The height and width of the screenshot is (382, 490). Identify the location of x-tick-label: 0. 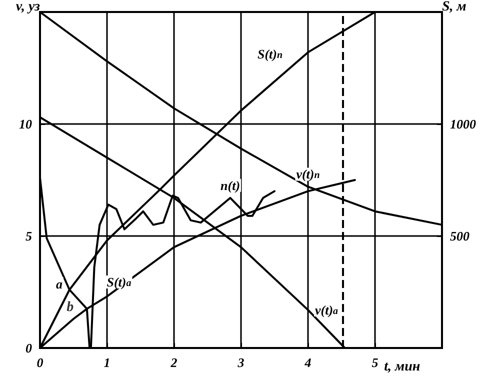
(40, 362).